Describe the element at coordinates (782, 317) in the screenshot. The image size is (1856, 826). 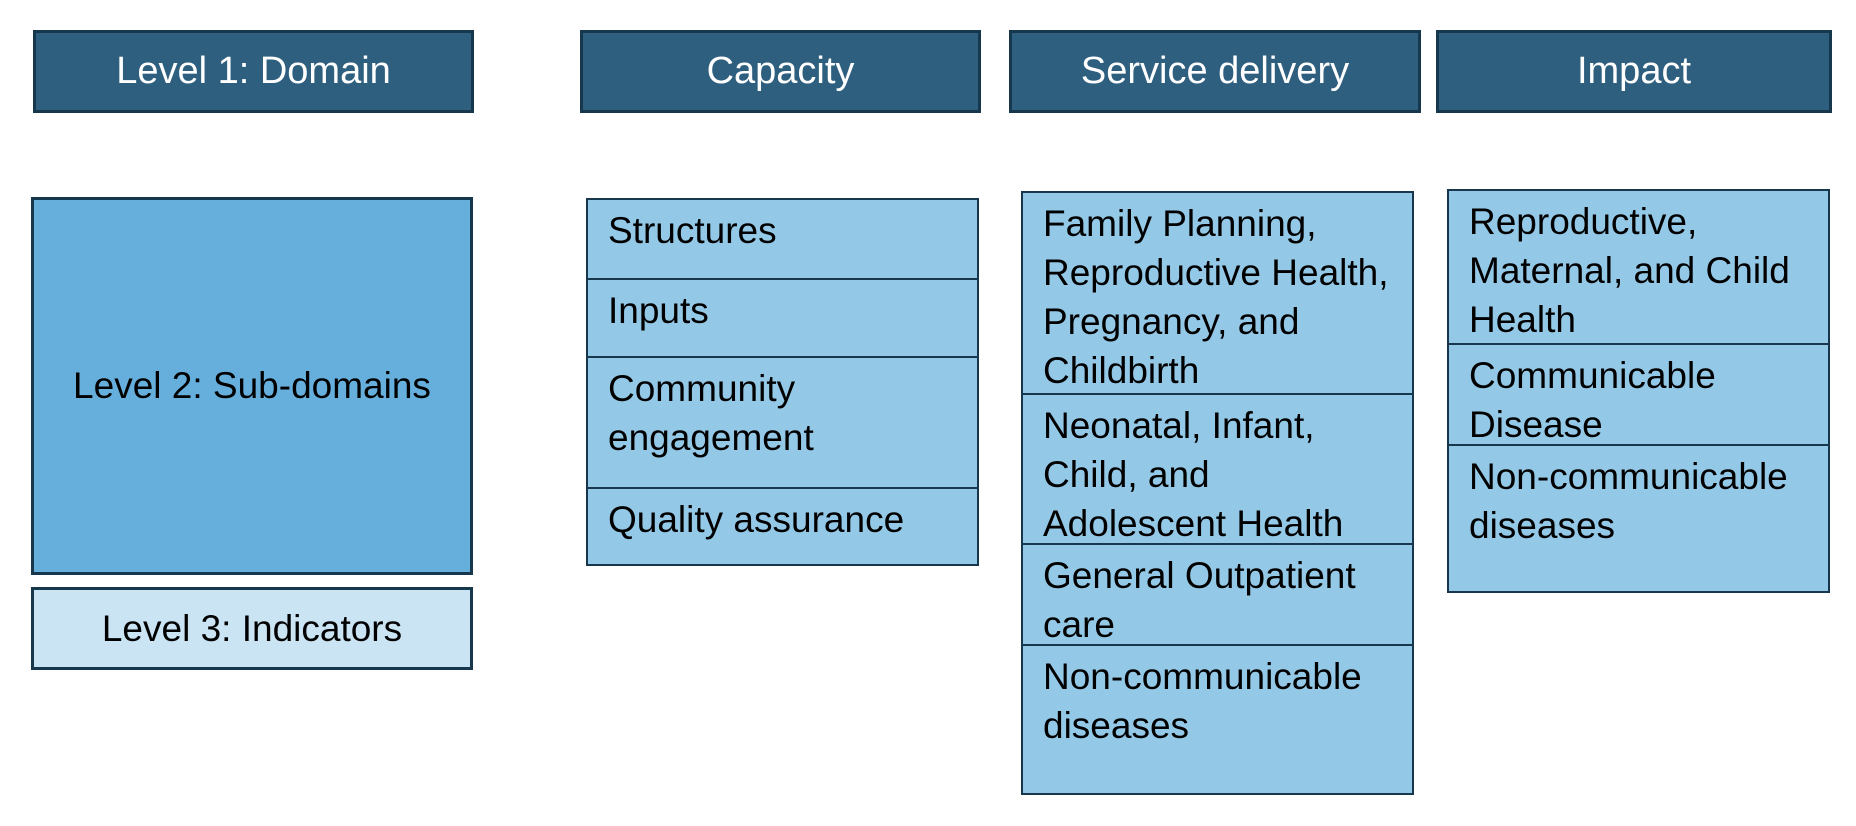
I see `subdomain-cell: Inputs` at that location.